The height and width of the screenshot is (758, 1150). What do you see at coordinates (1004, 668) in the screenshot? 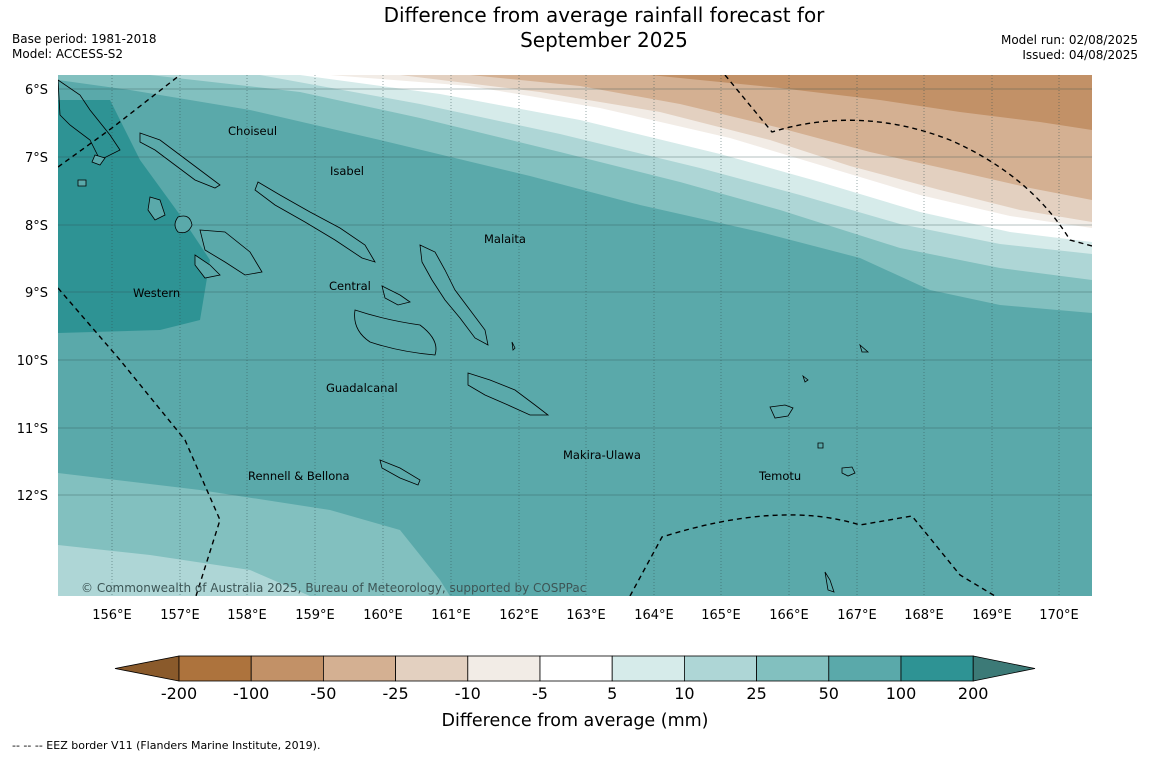
I see `colorbar-extend-high` at bounding box center [1004, 668].